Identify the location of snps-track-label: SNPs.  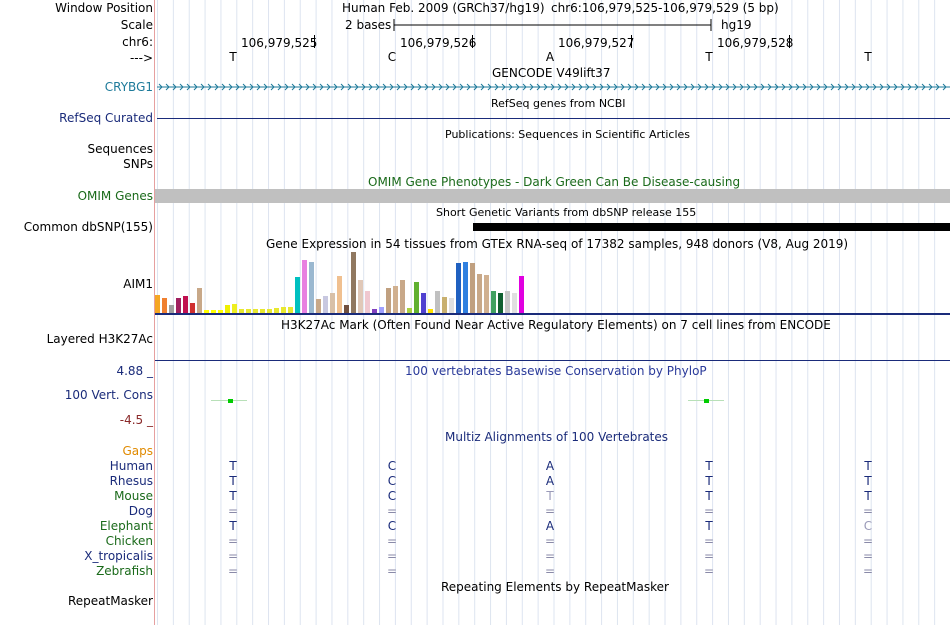
(138, 164).